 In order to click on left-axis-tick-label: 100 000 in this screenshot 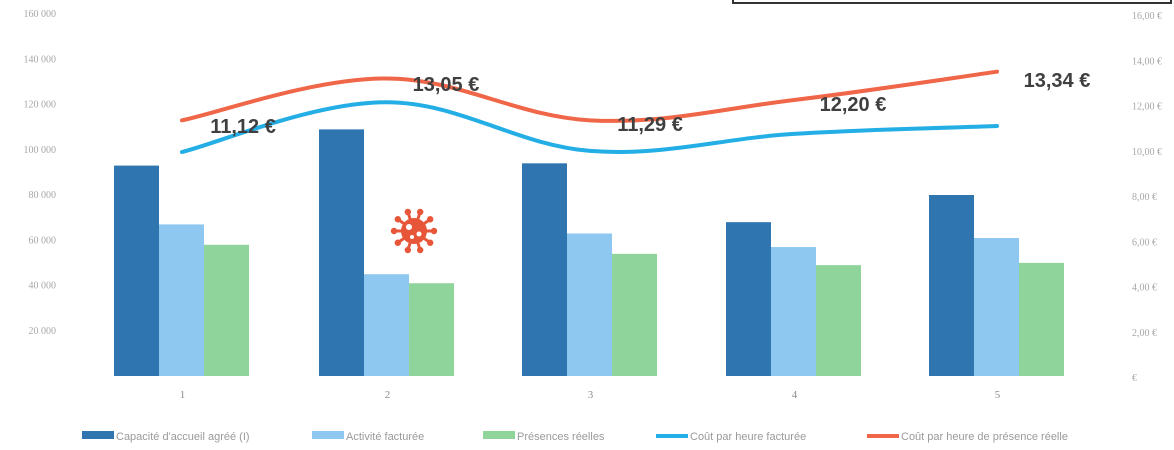, I will do `click(40, 150)`.